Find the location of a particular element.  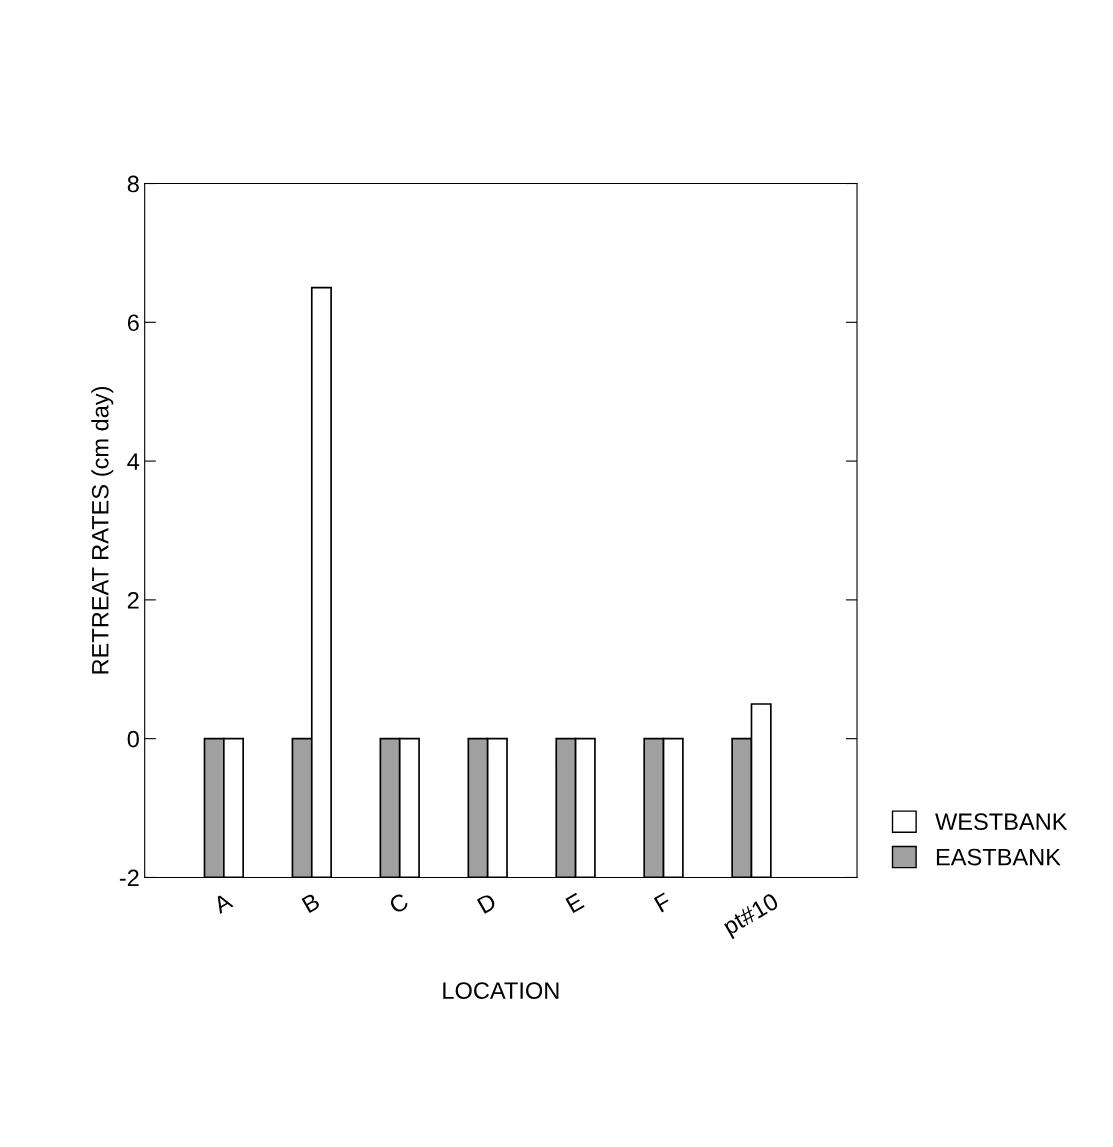

y-tick-label: 6 is located at coordinates (133, 323).